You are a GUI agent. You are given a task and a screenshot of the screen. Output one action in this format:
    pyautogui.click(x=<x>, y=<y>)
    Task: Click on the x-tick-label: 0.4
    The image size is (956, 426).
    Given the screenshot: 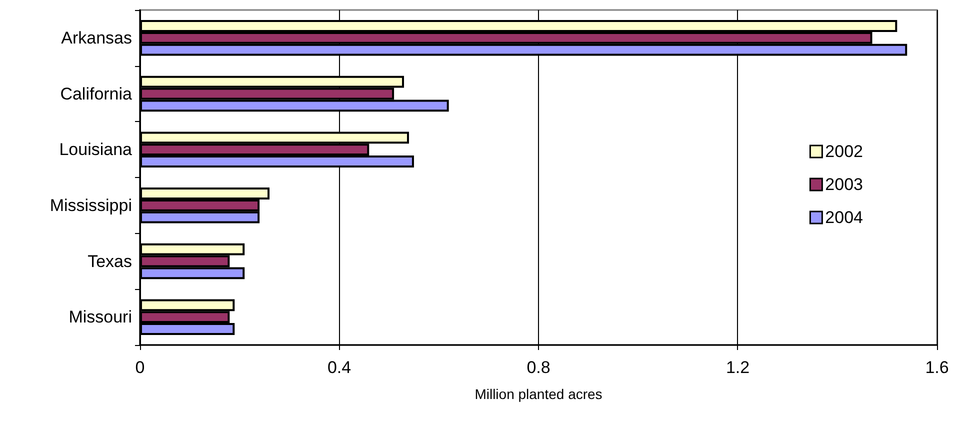 What is the action you would take?
    pyautogui.click(x=339, y=367)
    